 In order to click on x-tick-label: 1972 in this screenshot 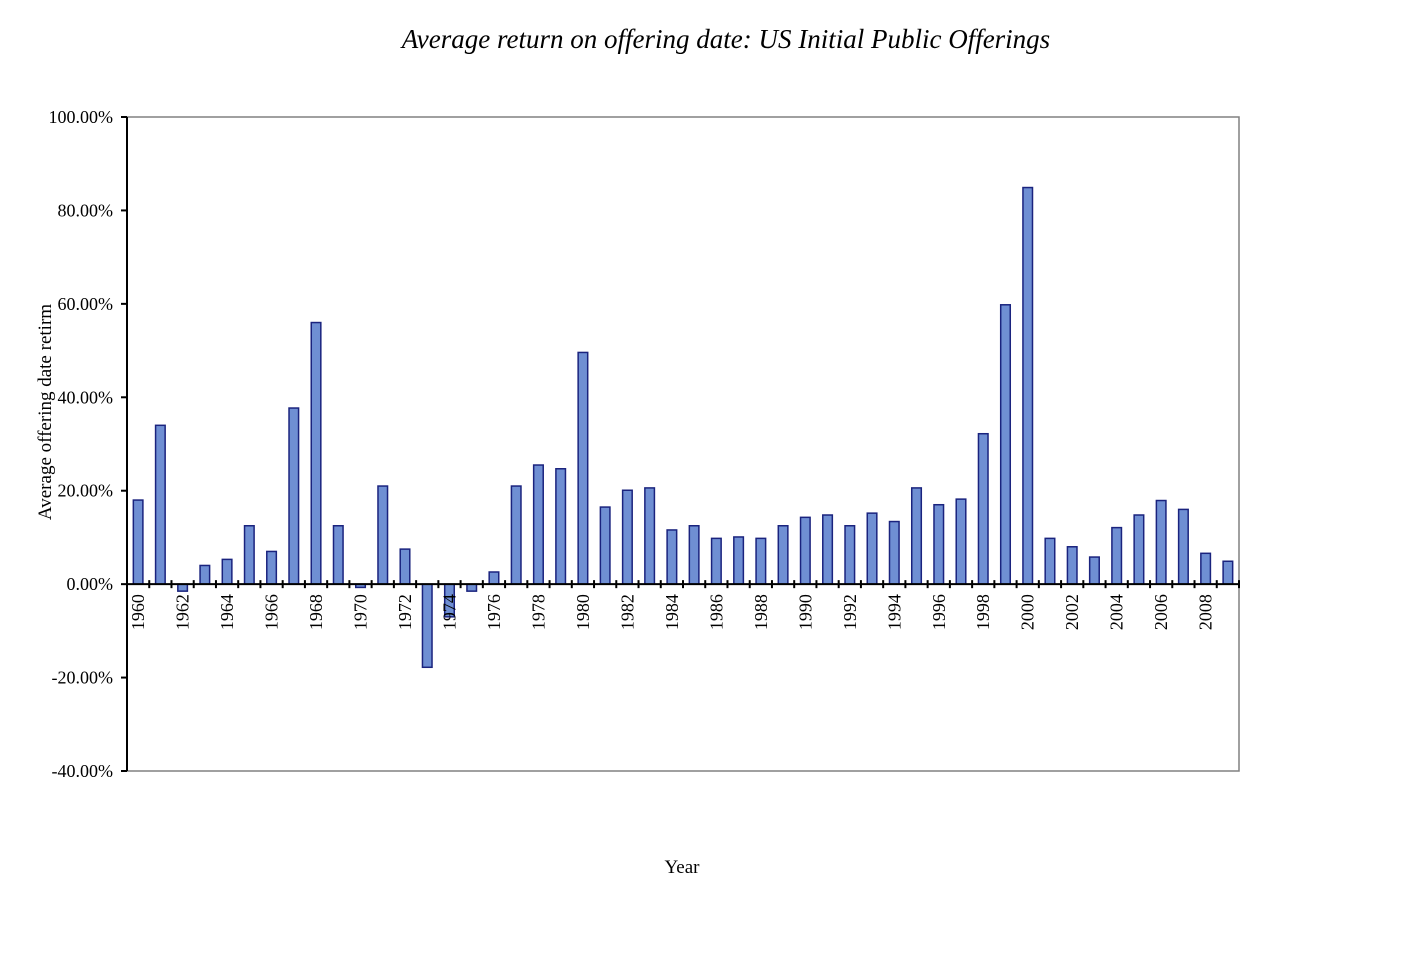, I will do `click(405, 612)`.